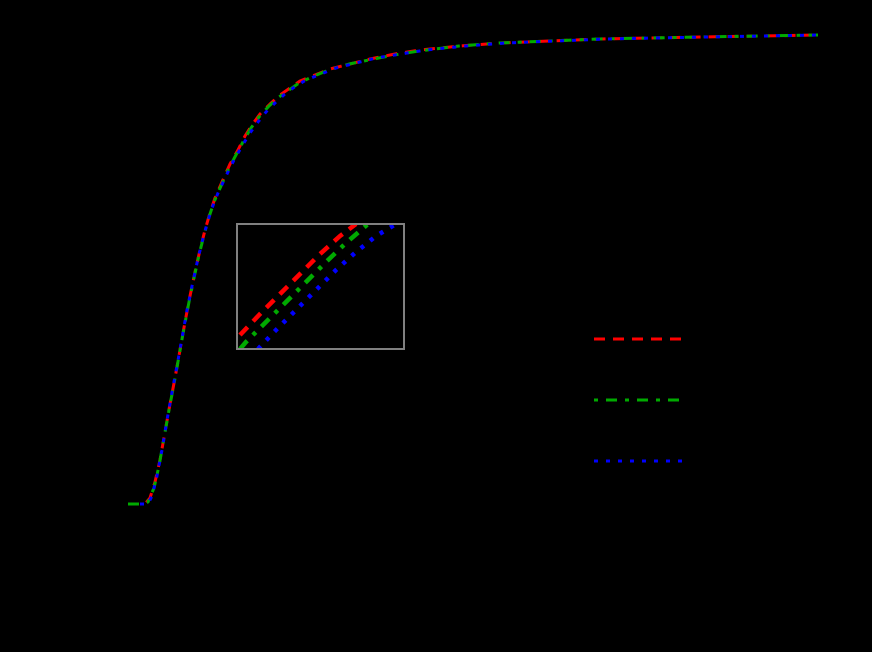 The width and height of the screenshot is (872, 652). I want to click on inset-frame, so click(320, 286).